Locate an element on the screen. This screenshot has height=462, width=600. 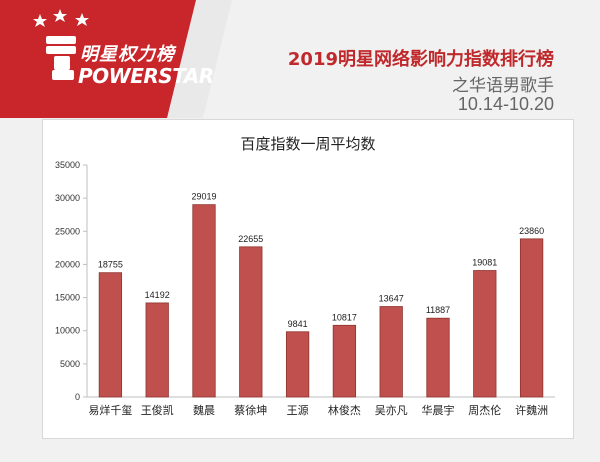
page-title: 2019明星网络影响力指数排行榜 is located at coordinates (420, 59).